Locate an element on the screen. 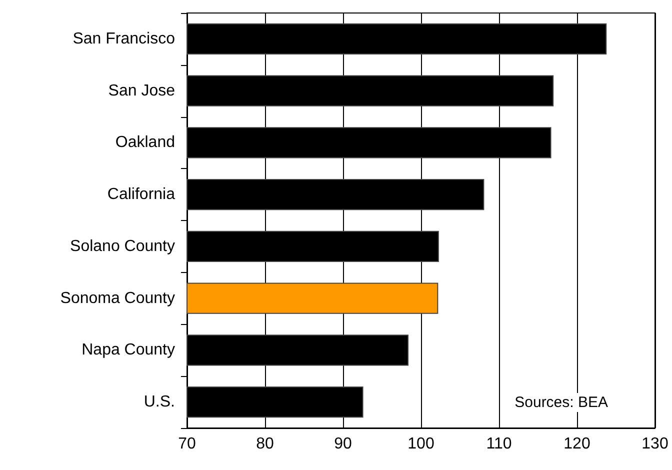 This screenshot has width=672, height=470. y-tick-label: Napa County is located at coordinates (128, 350).